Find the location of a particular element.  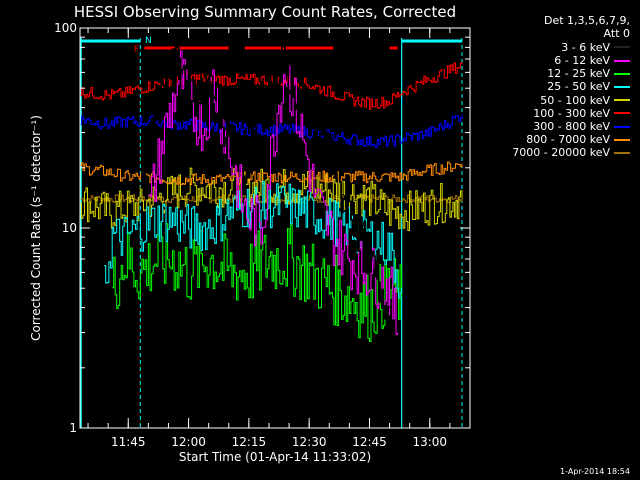

legend-label: 12 - 25 keV is located at coordinates (578, 74).